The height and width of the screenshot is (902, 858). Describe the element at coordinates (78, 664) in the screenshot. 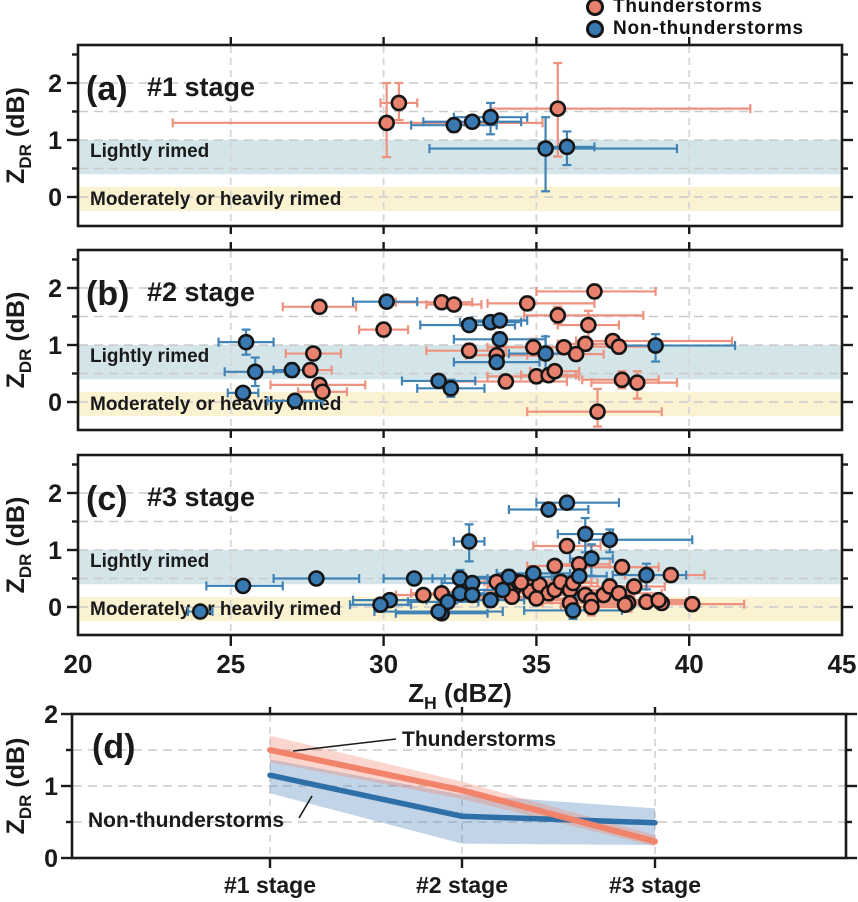

I see `x-tick-label: 20` at that location.